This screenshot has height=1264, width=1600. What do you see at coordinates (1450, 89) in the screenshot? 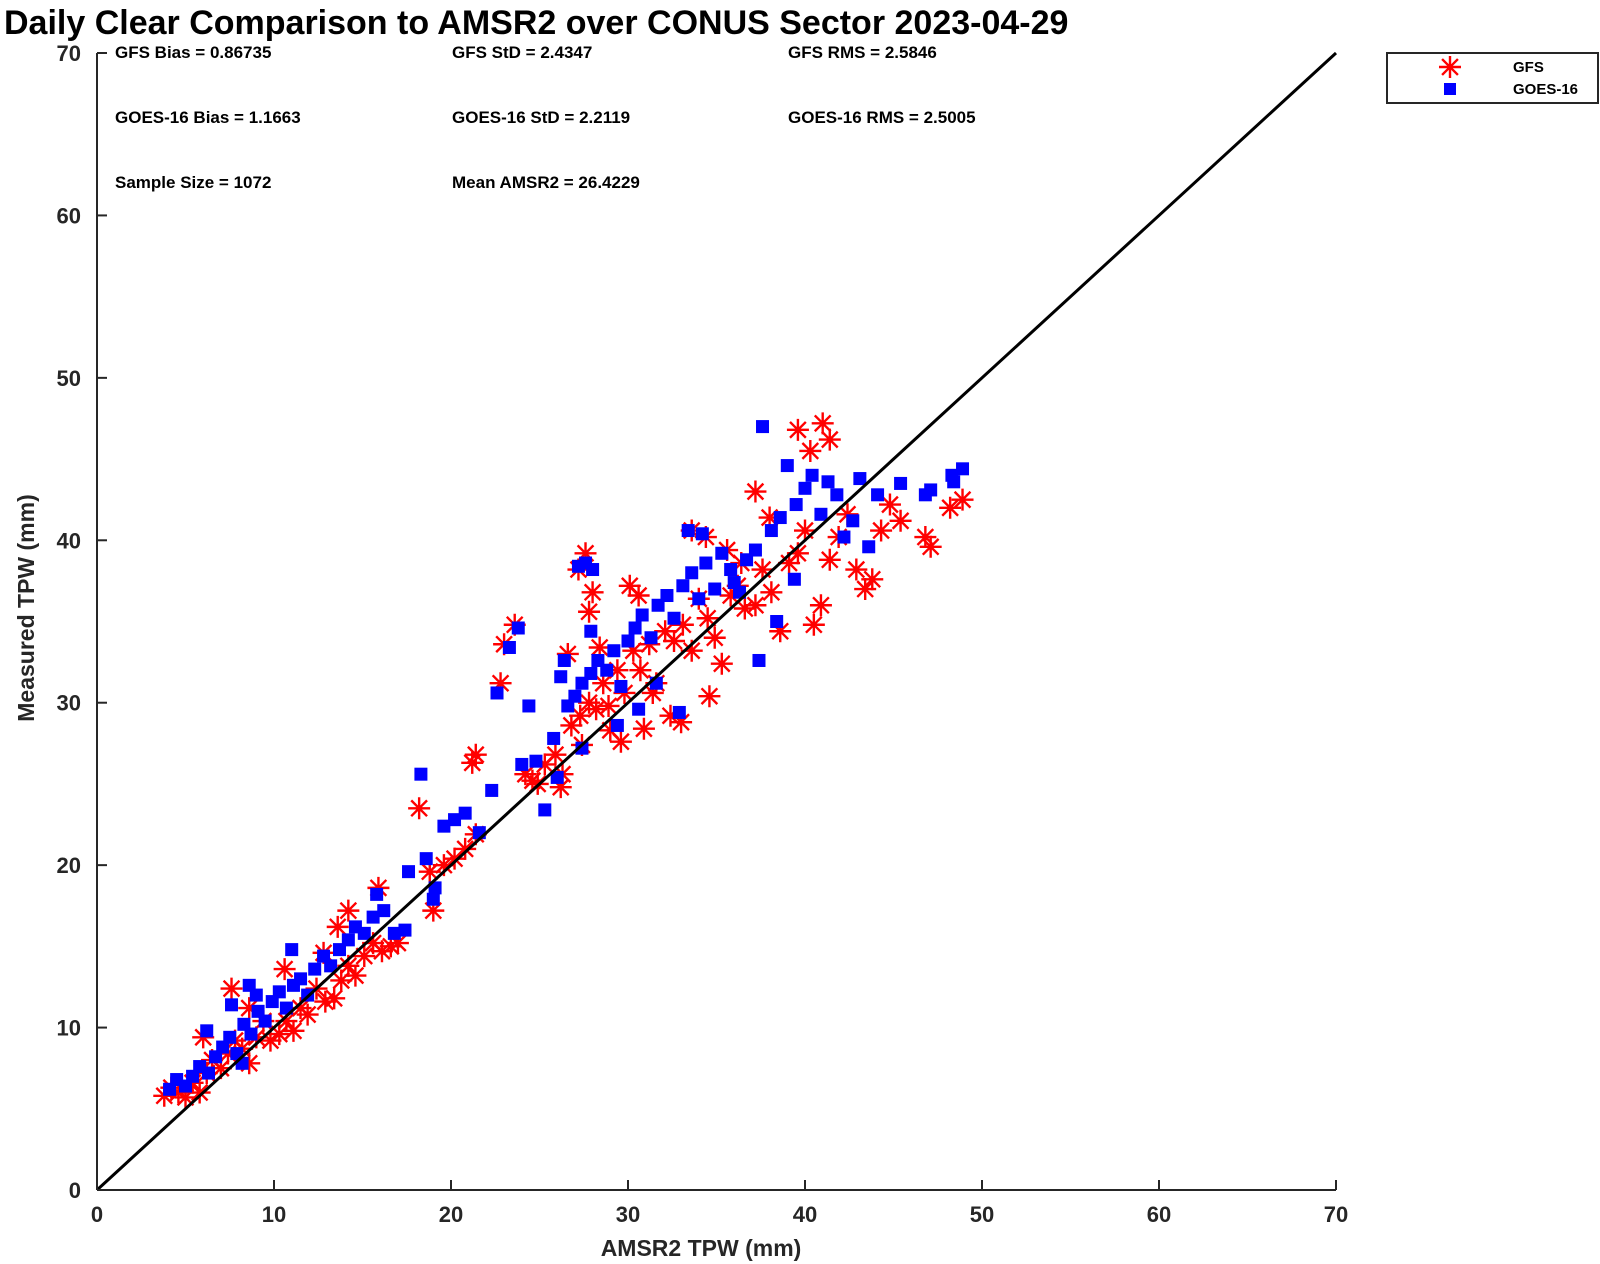
I see `legend-goes16-square` at bounding box center [1450, 89].